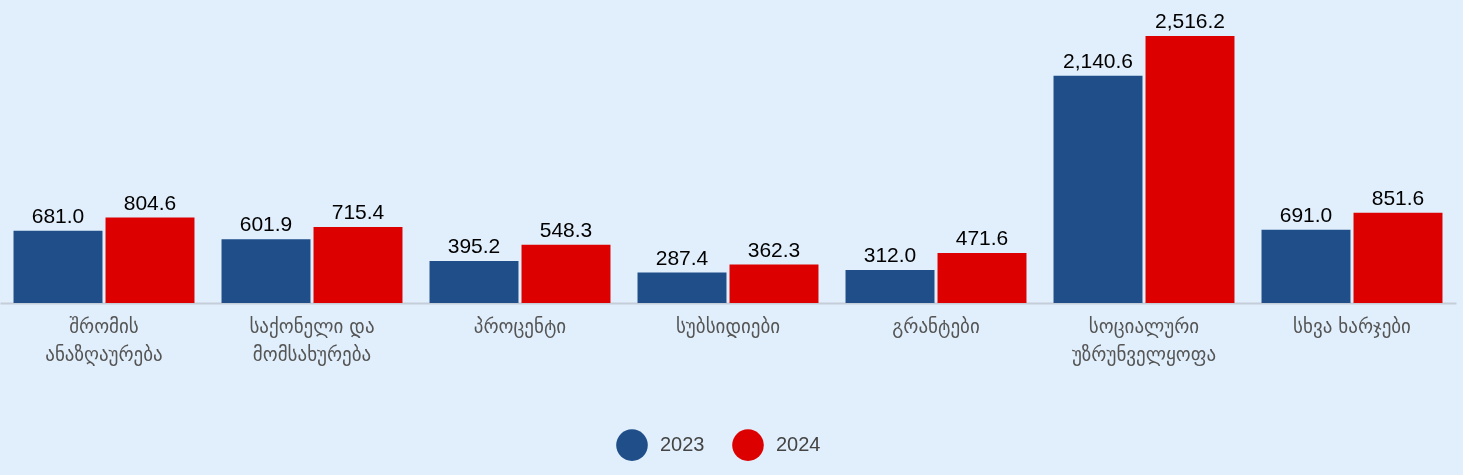 Image resolution: width=1463 pixels, height=475 pixels. I want to click on x-tick-label: სოციალური უზრუნველყოფა, so click(1144, 340).